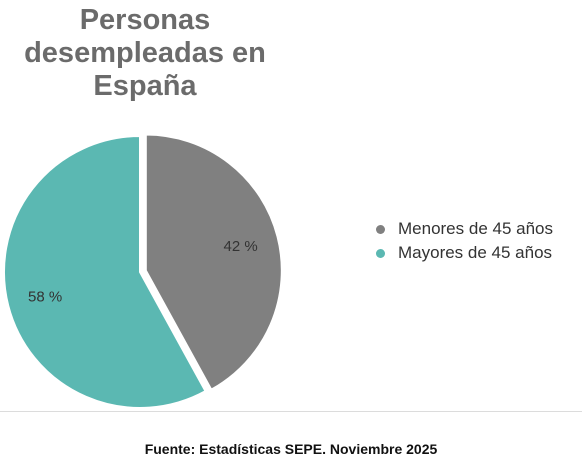  I want to click on legend-swatch-menores, so click(380, 229).